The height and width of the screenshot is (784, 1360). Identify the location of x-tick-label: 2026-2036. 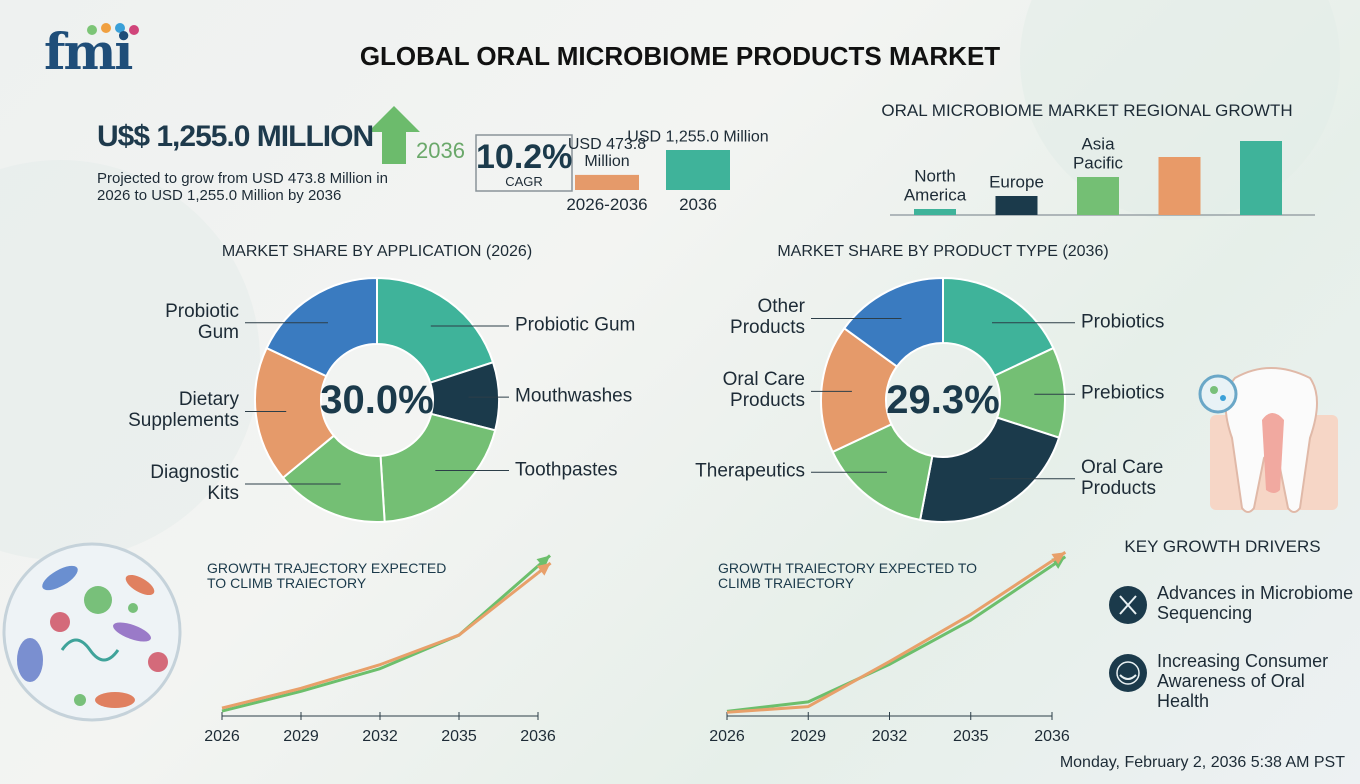
(607, 204).